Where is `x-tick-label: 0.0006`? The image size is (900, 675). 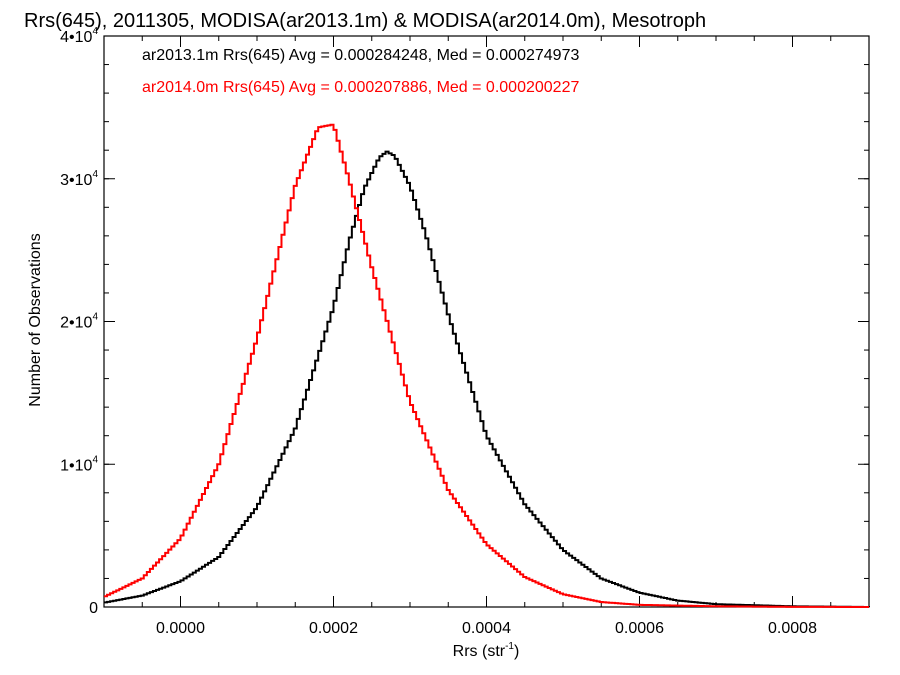 x-tick-label: 0.0006 is located at coordinates (639, 628).